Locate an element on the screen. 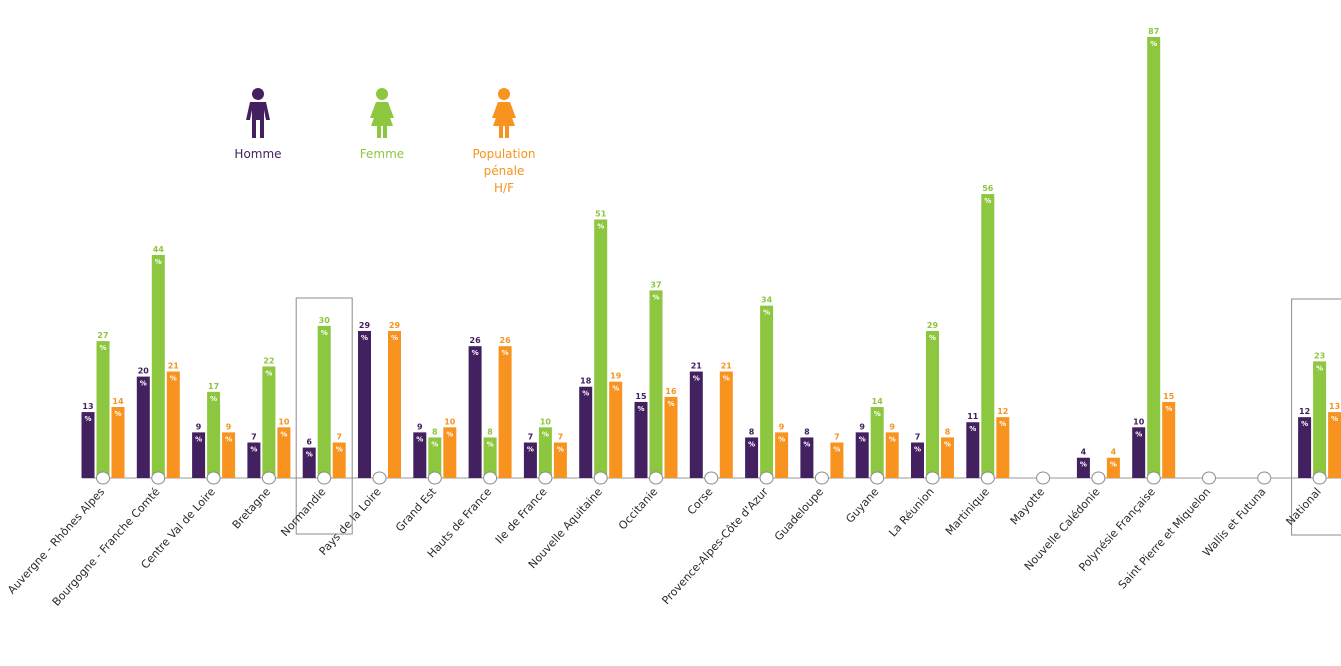  data-label: 8 is located at coordinates (948, 431).